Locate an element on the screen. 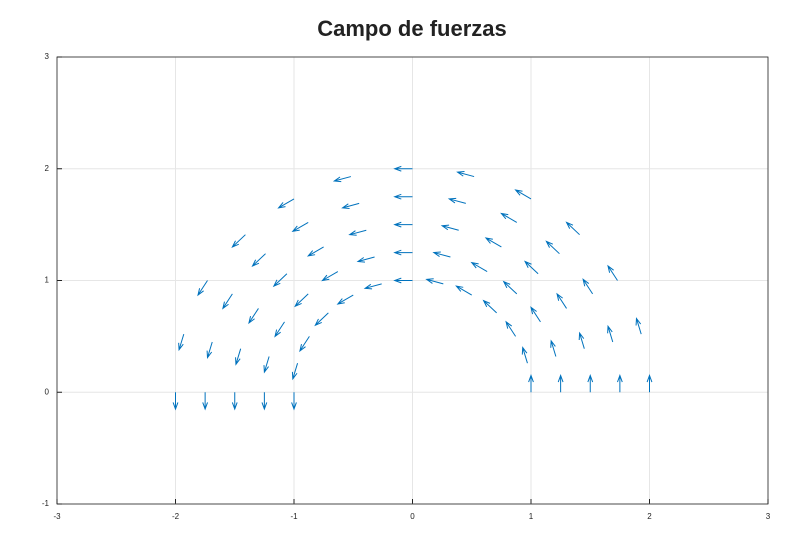  chart-title: Campo de fuerzas is located at coordinates (412, 28).